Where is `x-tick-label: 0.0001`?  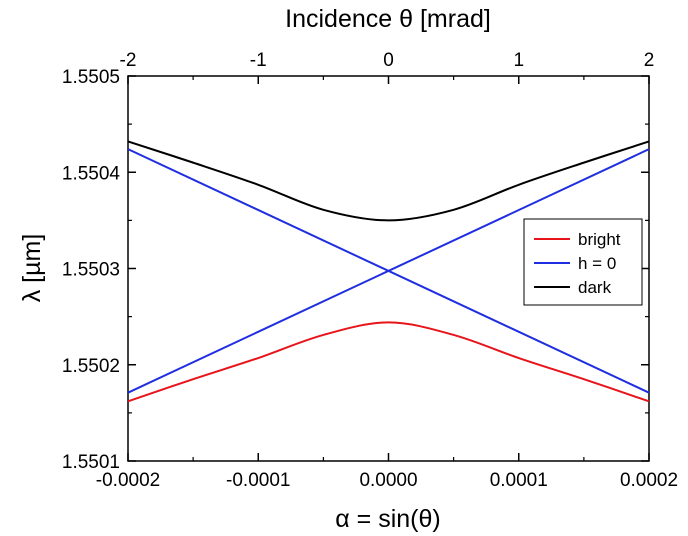
x-tick-label: 0.0001 is located at coordinates (519, 480).